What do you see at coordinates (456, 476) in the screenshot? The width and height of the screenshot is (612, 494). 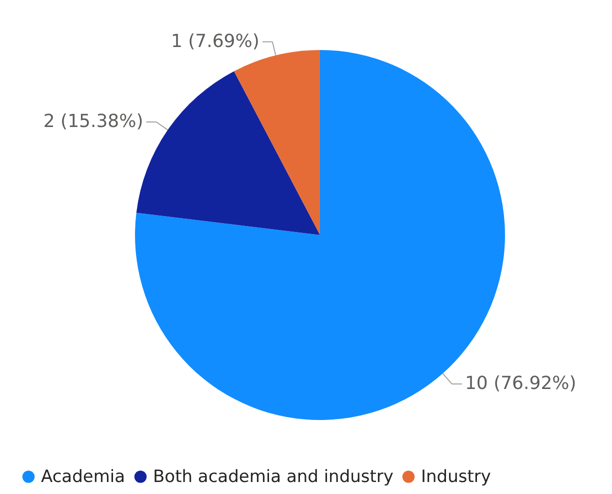 I see `legend-label: Industry` at bounding box center [456, 476].